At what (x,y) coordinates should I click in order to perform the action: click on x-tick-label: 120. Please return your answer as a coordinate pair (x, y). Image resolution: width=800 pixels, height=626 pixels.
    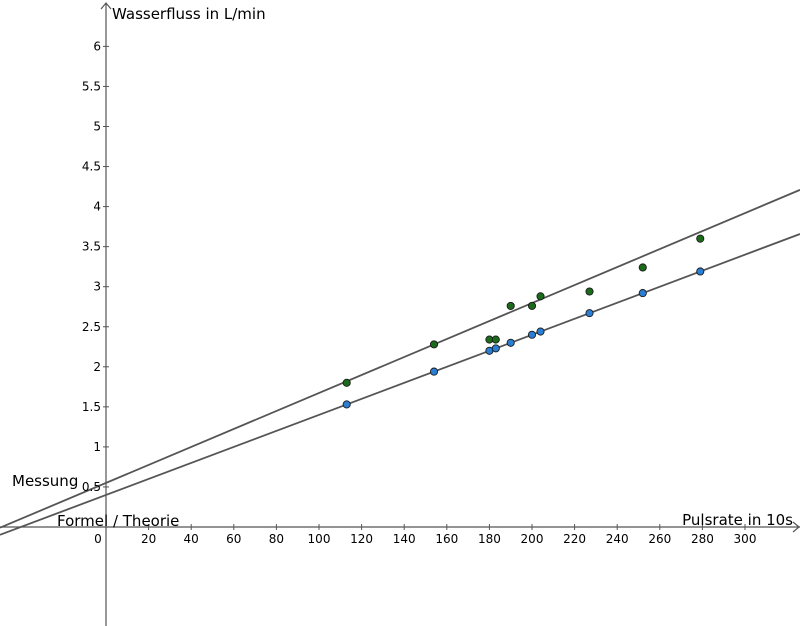
    Looking at the image, I should click on (361, 539).